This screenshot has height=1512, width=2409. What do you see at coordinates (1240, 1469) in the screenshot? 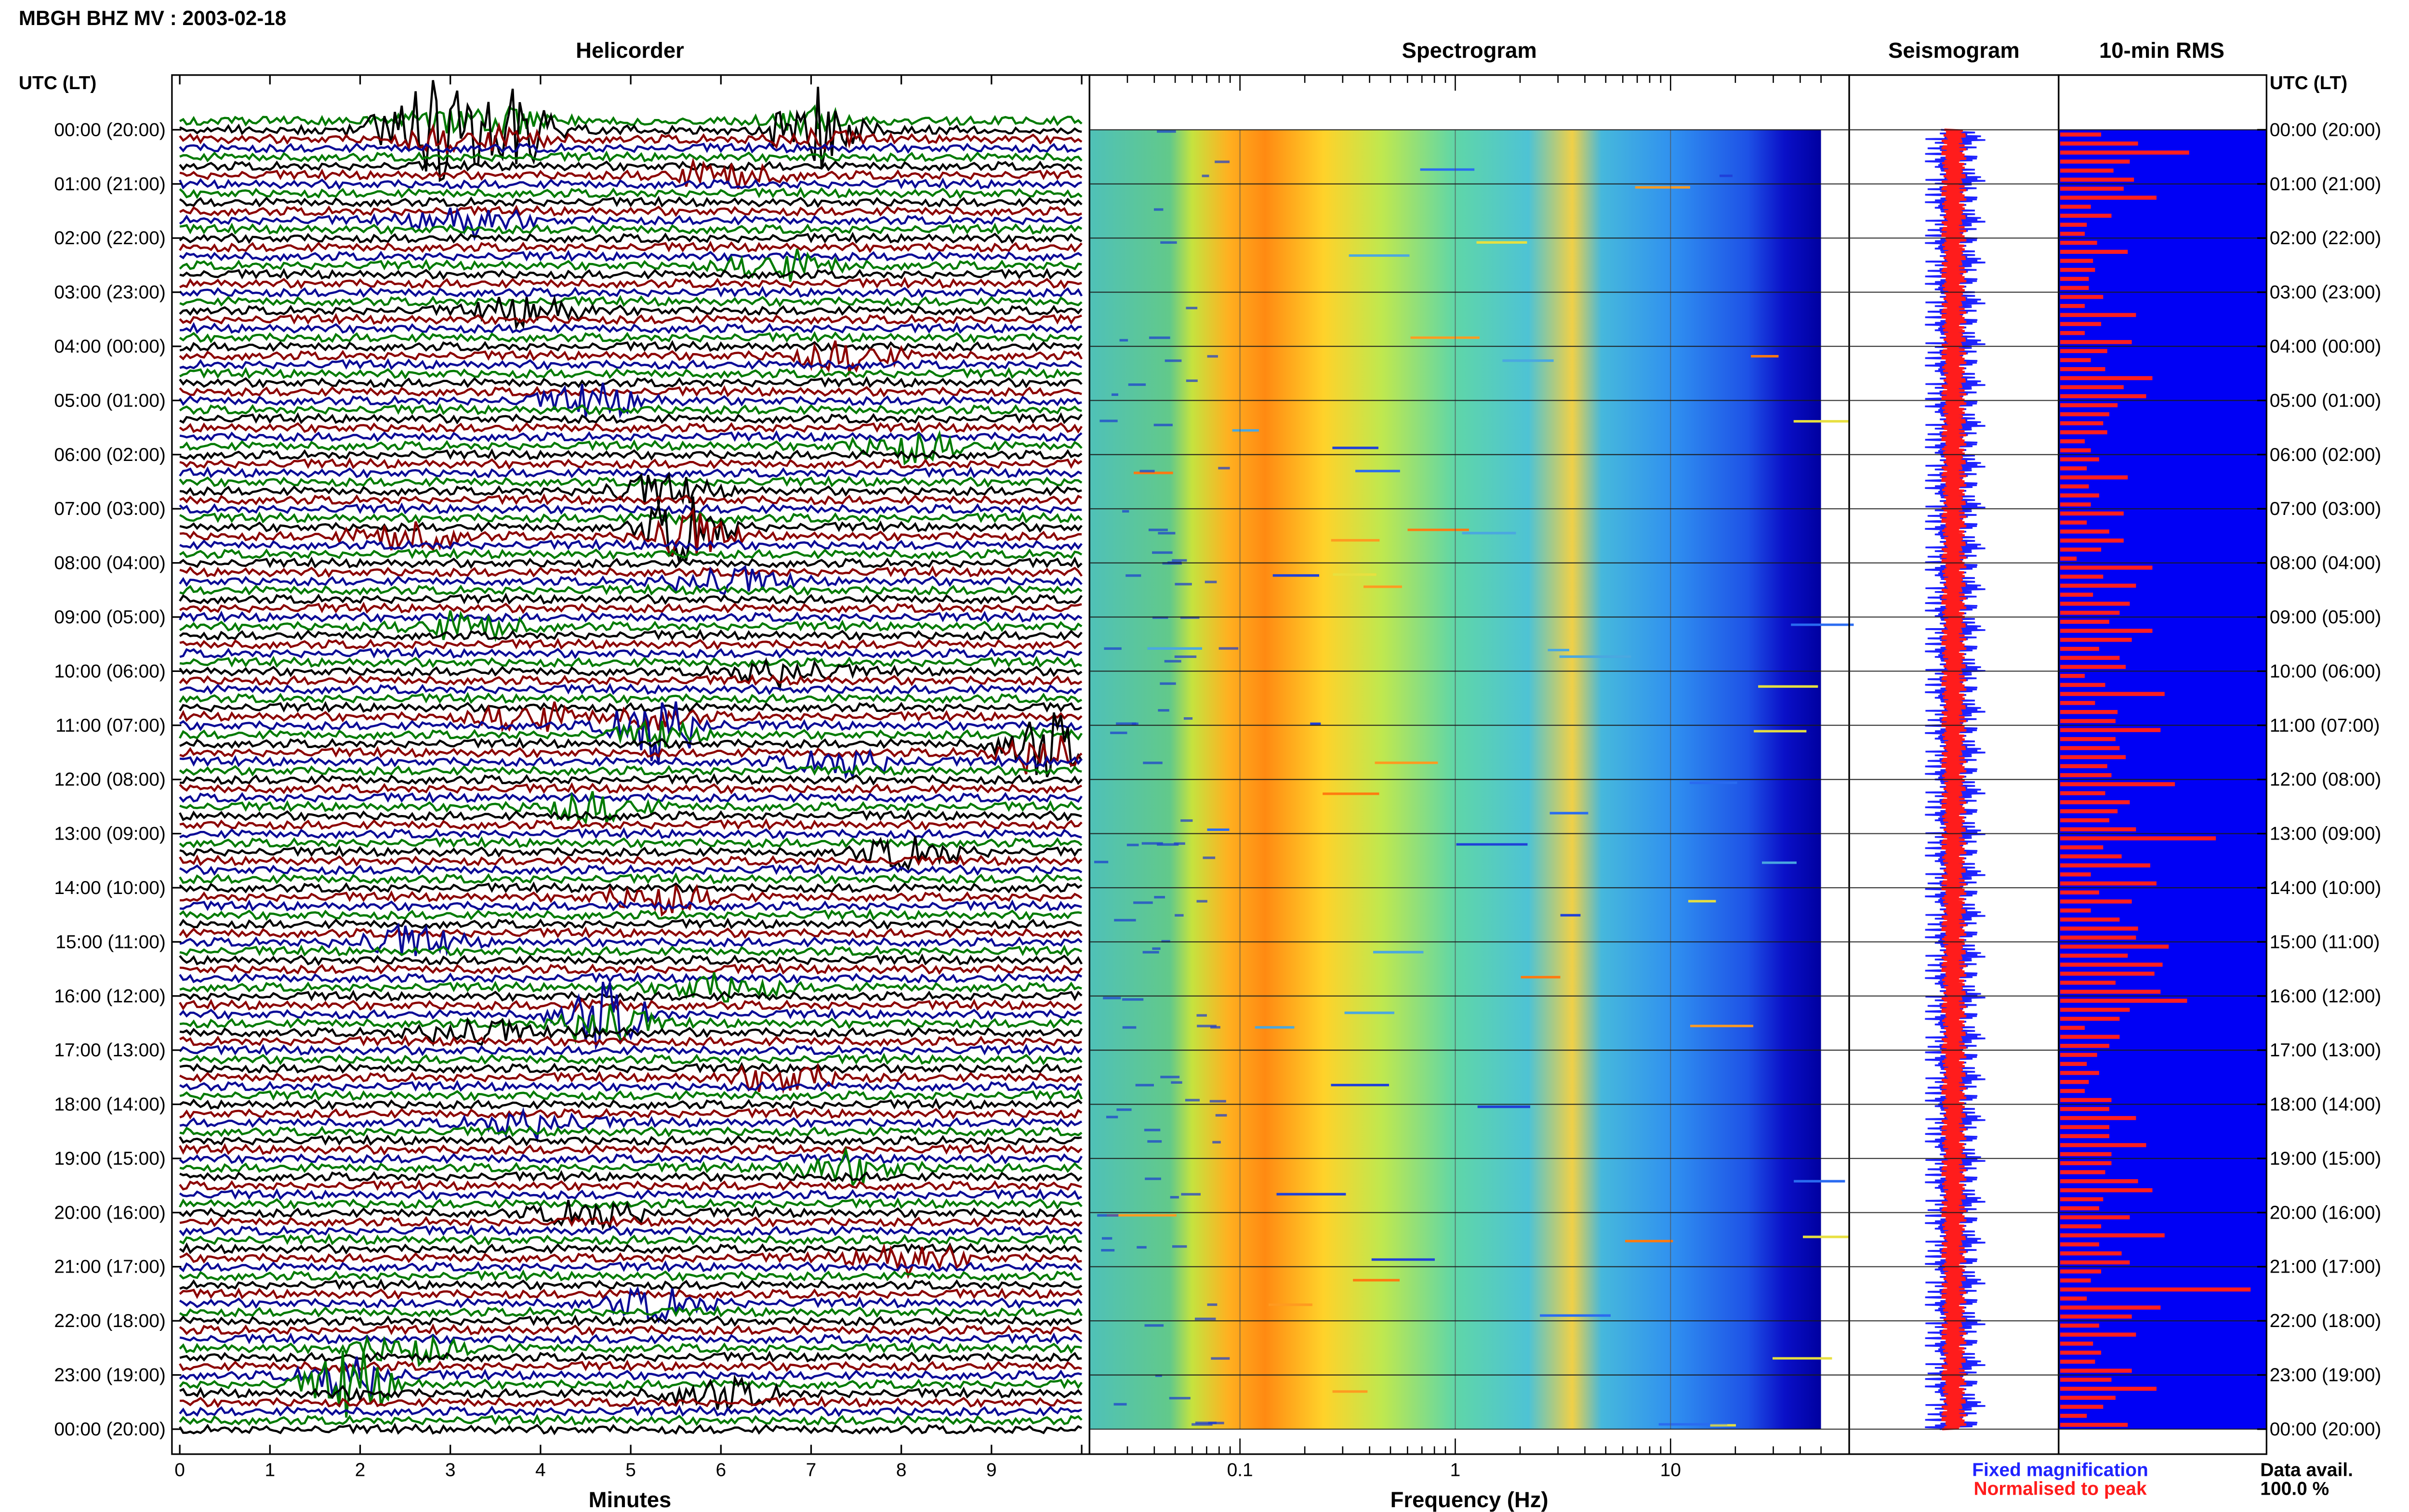
I see `frequency-tick-label: 0.1` at bounding box center [1240, 1469].